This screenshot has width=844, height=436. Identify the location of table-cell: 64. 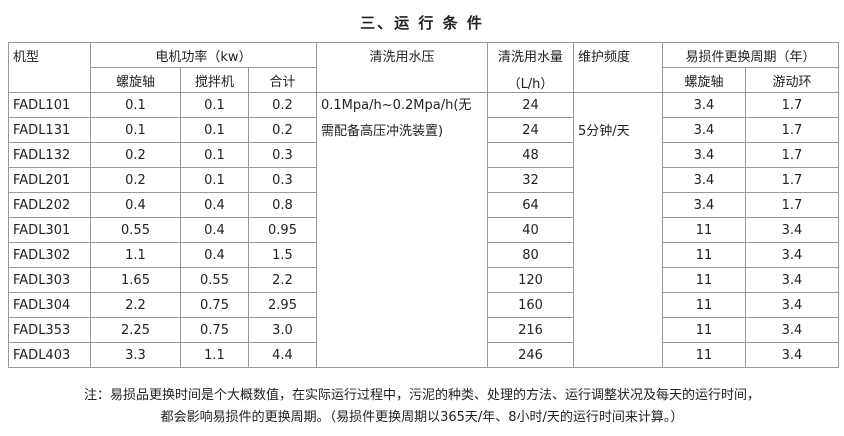
(530, 205).